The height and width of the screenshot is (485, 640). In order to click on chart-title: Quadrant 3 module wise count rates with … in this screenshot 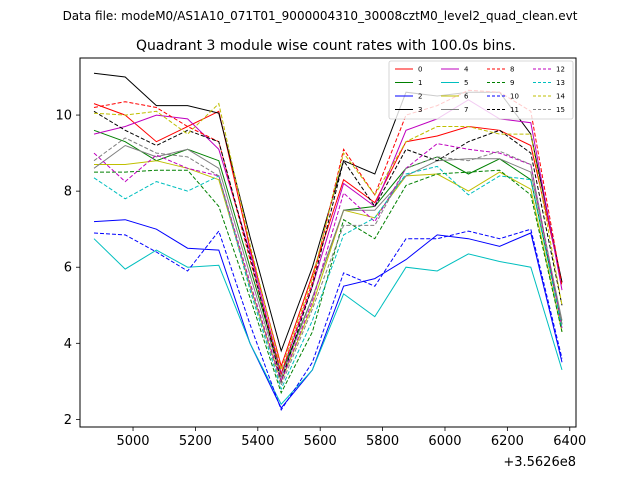, I will do `click(326, 46)`.